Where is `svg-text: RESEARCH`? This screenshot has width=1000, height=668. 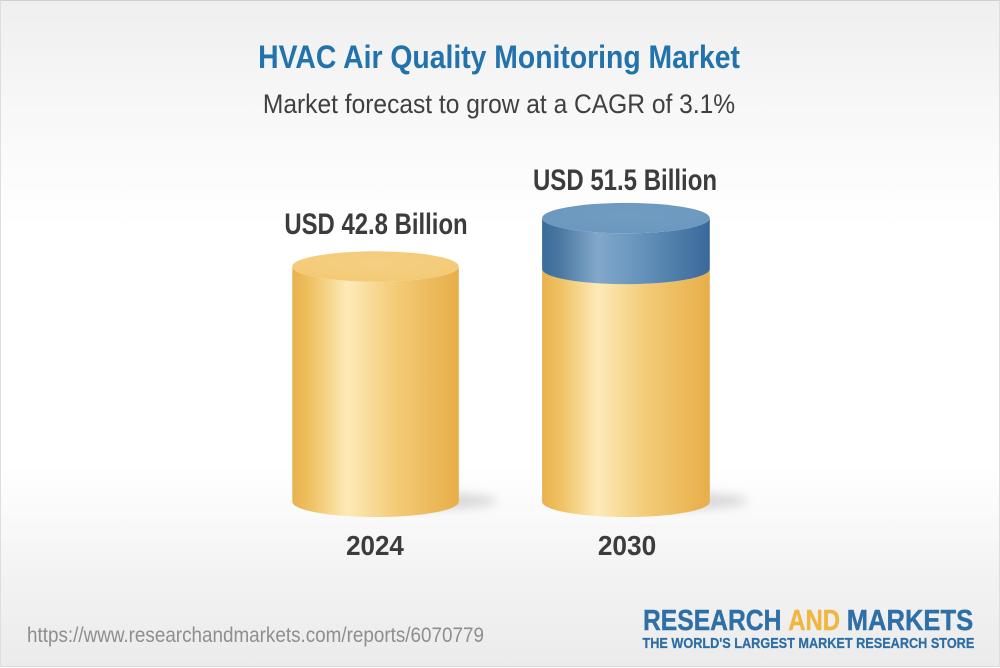
svg-text: RESEARCH is located at coordinates (712, 621).